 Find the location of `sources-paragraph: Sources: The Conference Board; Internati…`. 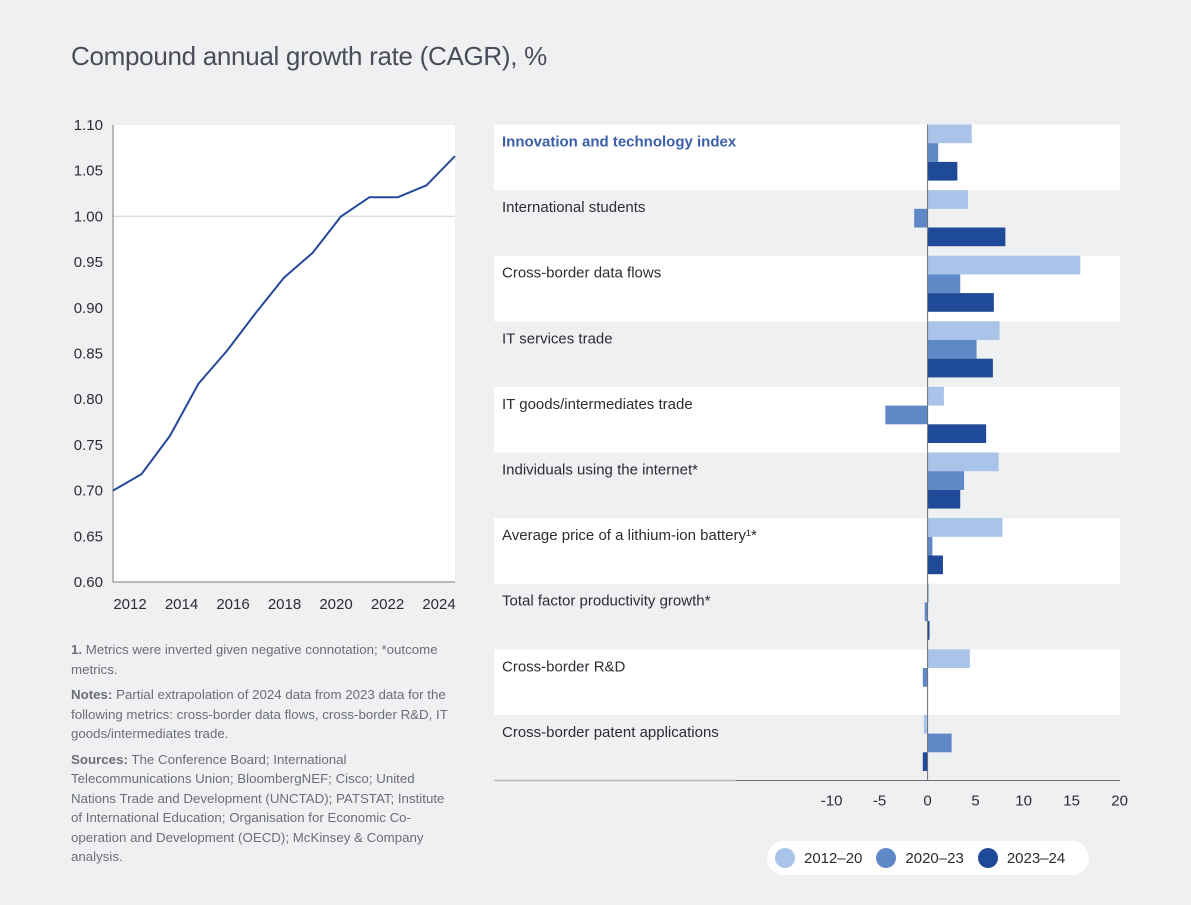

sources-paragraph: Sources: The Conference Board; Internati… is located at coordinates (263, 808).